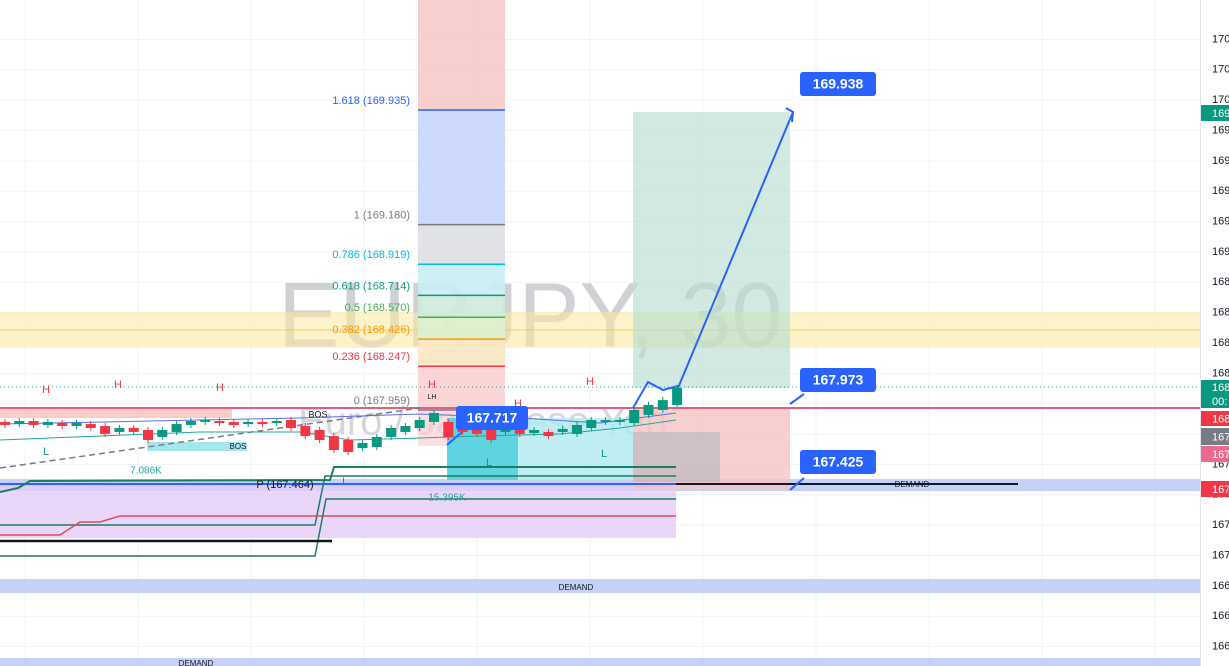 Image resolution: width=1229 pixels, height=666 pixels. I want to click on annotation: LH, so click(432, 397).